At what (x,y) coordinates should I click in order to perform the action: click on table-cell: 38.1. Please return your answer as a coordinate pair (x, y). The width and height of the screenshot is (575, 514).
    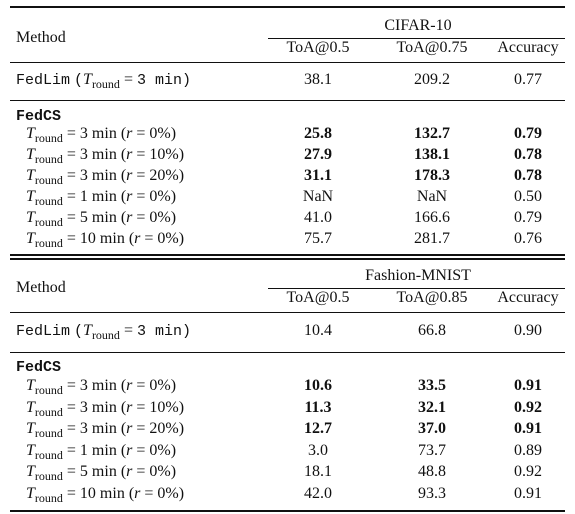
    Looking at the image, I should click on (318, 79).